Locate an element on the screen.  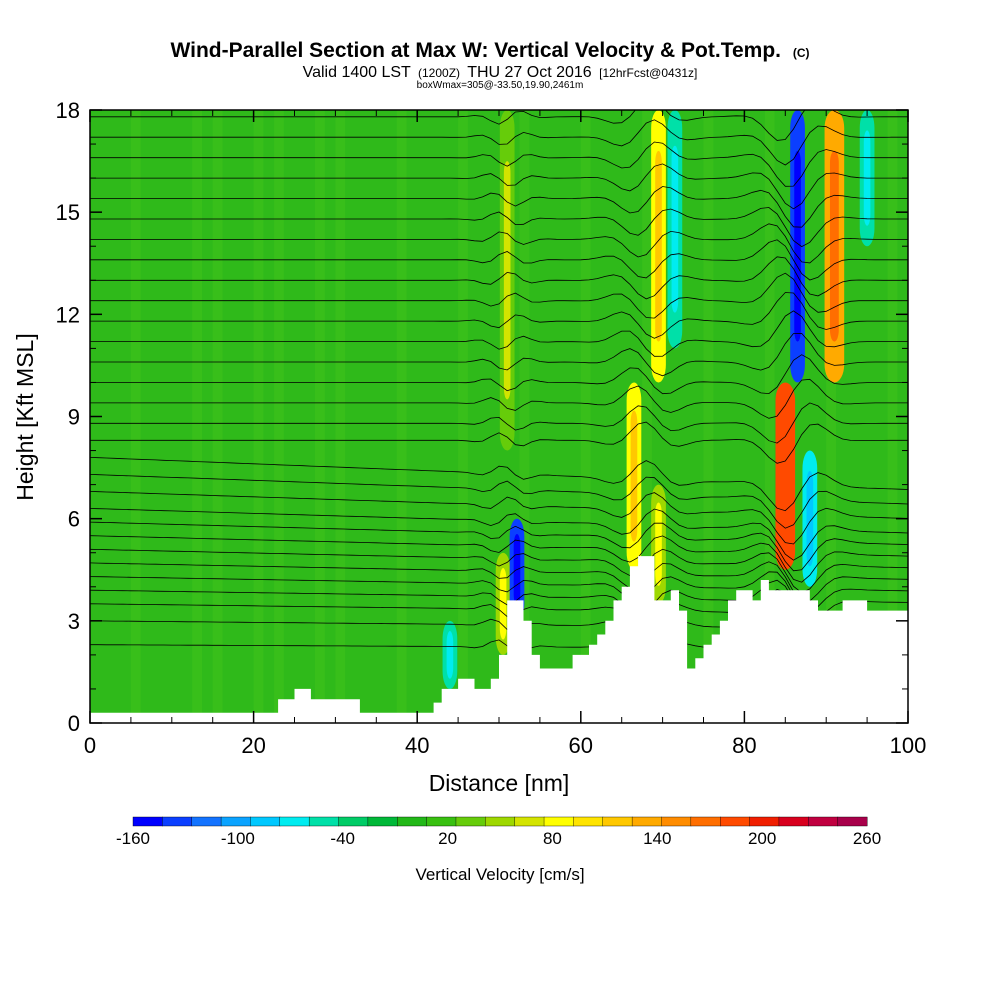
terrain-mask is located at coordinates (499, 639).